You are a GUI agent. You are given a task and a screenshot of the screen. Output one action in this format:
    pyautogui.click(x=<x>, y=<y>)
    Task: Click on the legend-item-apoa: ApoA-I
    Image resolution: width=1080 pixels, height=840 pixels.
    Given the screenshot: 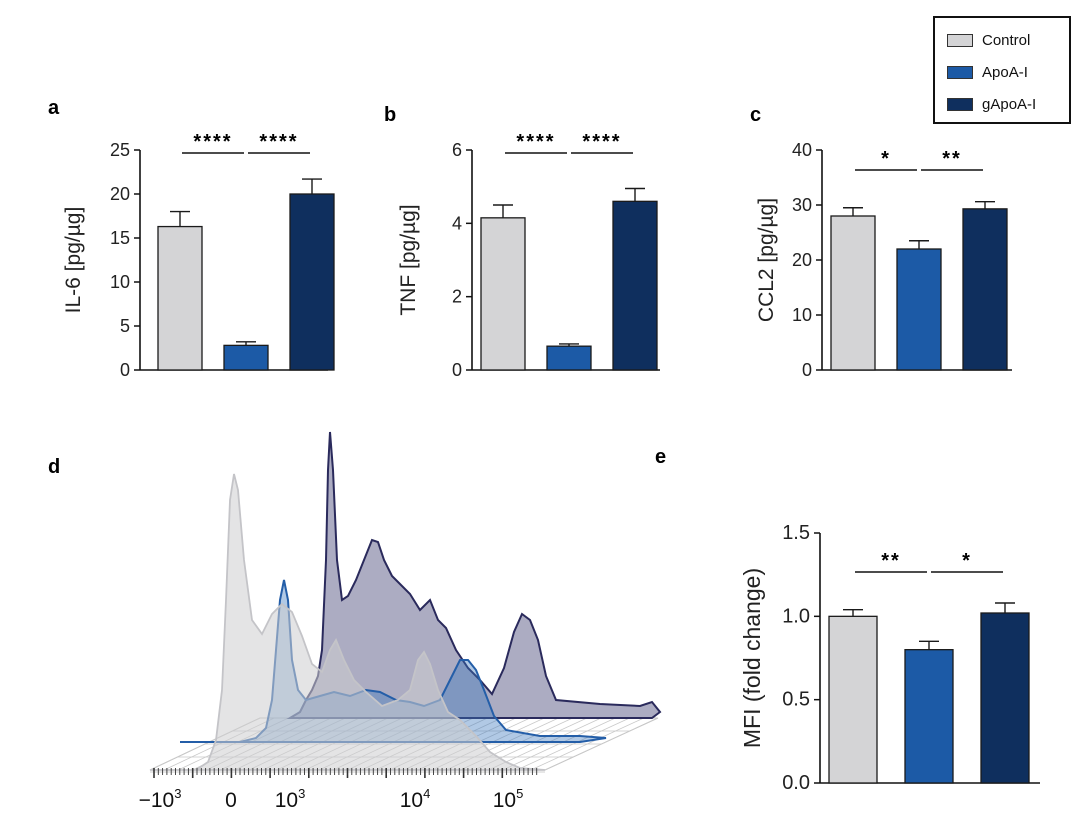 What is the action you would take?
    pyautogui.click(x=987, y=72)
    